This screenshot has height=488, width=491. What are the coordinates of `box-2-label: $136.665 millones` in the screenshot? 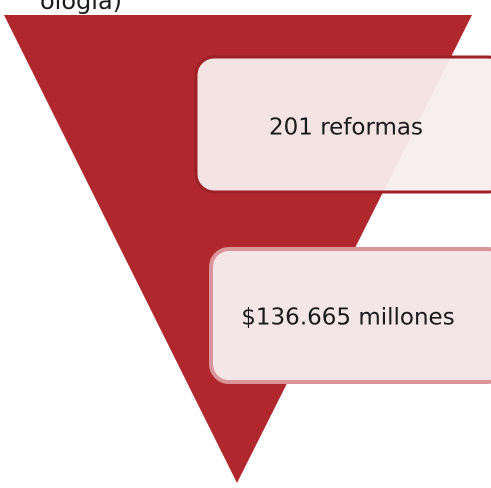 It's located at (347, 318).